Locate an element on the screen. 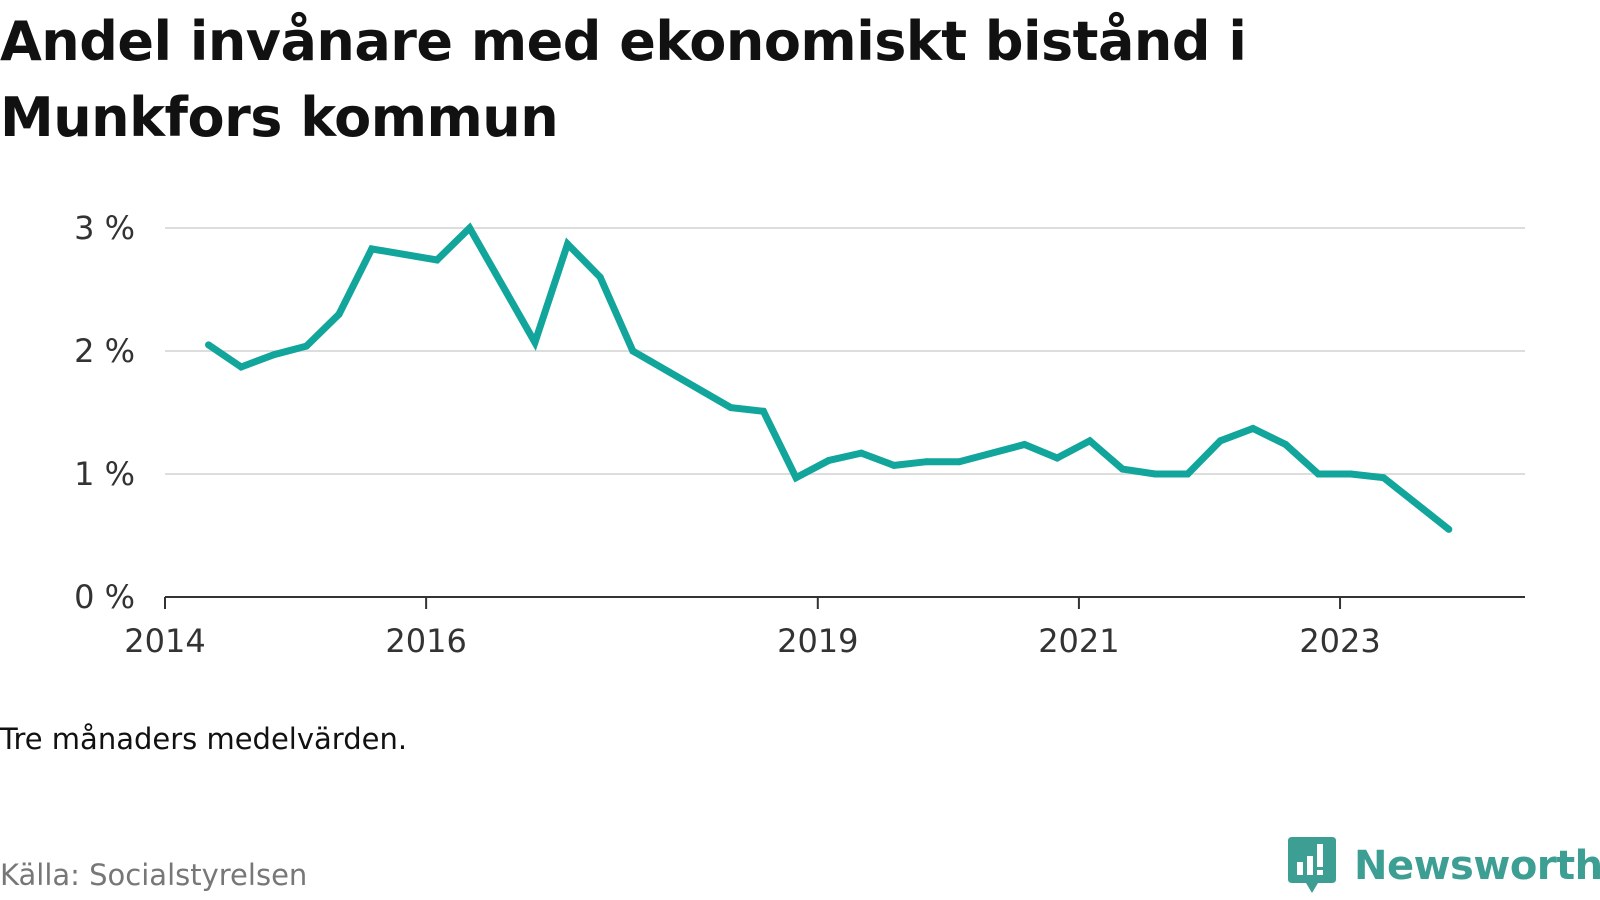 Image resolution: width=1600 pixels, height=900 pixels. y-tick-label: 1 % is located at coordinates (104, 474).